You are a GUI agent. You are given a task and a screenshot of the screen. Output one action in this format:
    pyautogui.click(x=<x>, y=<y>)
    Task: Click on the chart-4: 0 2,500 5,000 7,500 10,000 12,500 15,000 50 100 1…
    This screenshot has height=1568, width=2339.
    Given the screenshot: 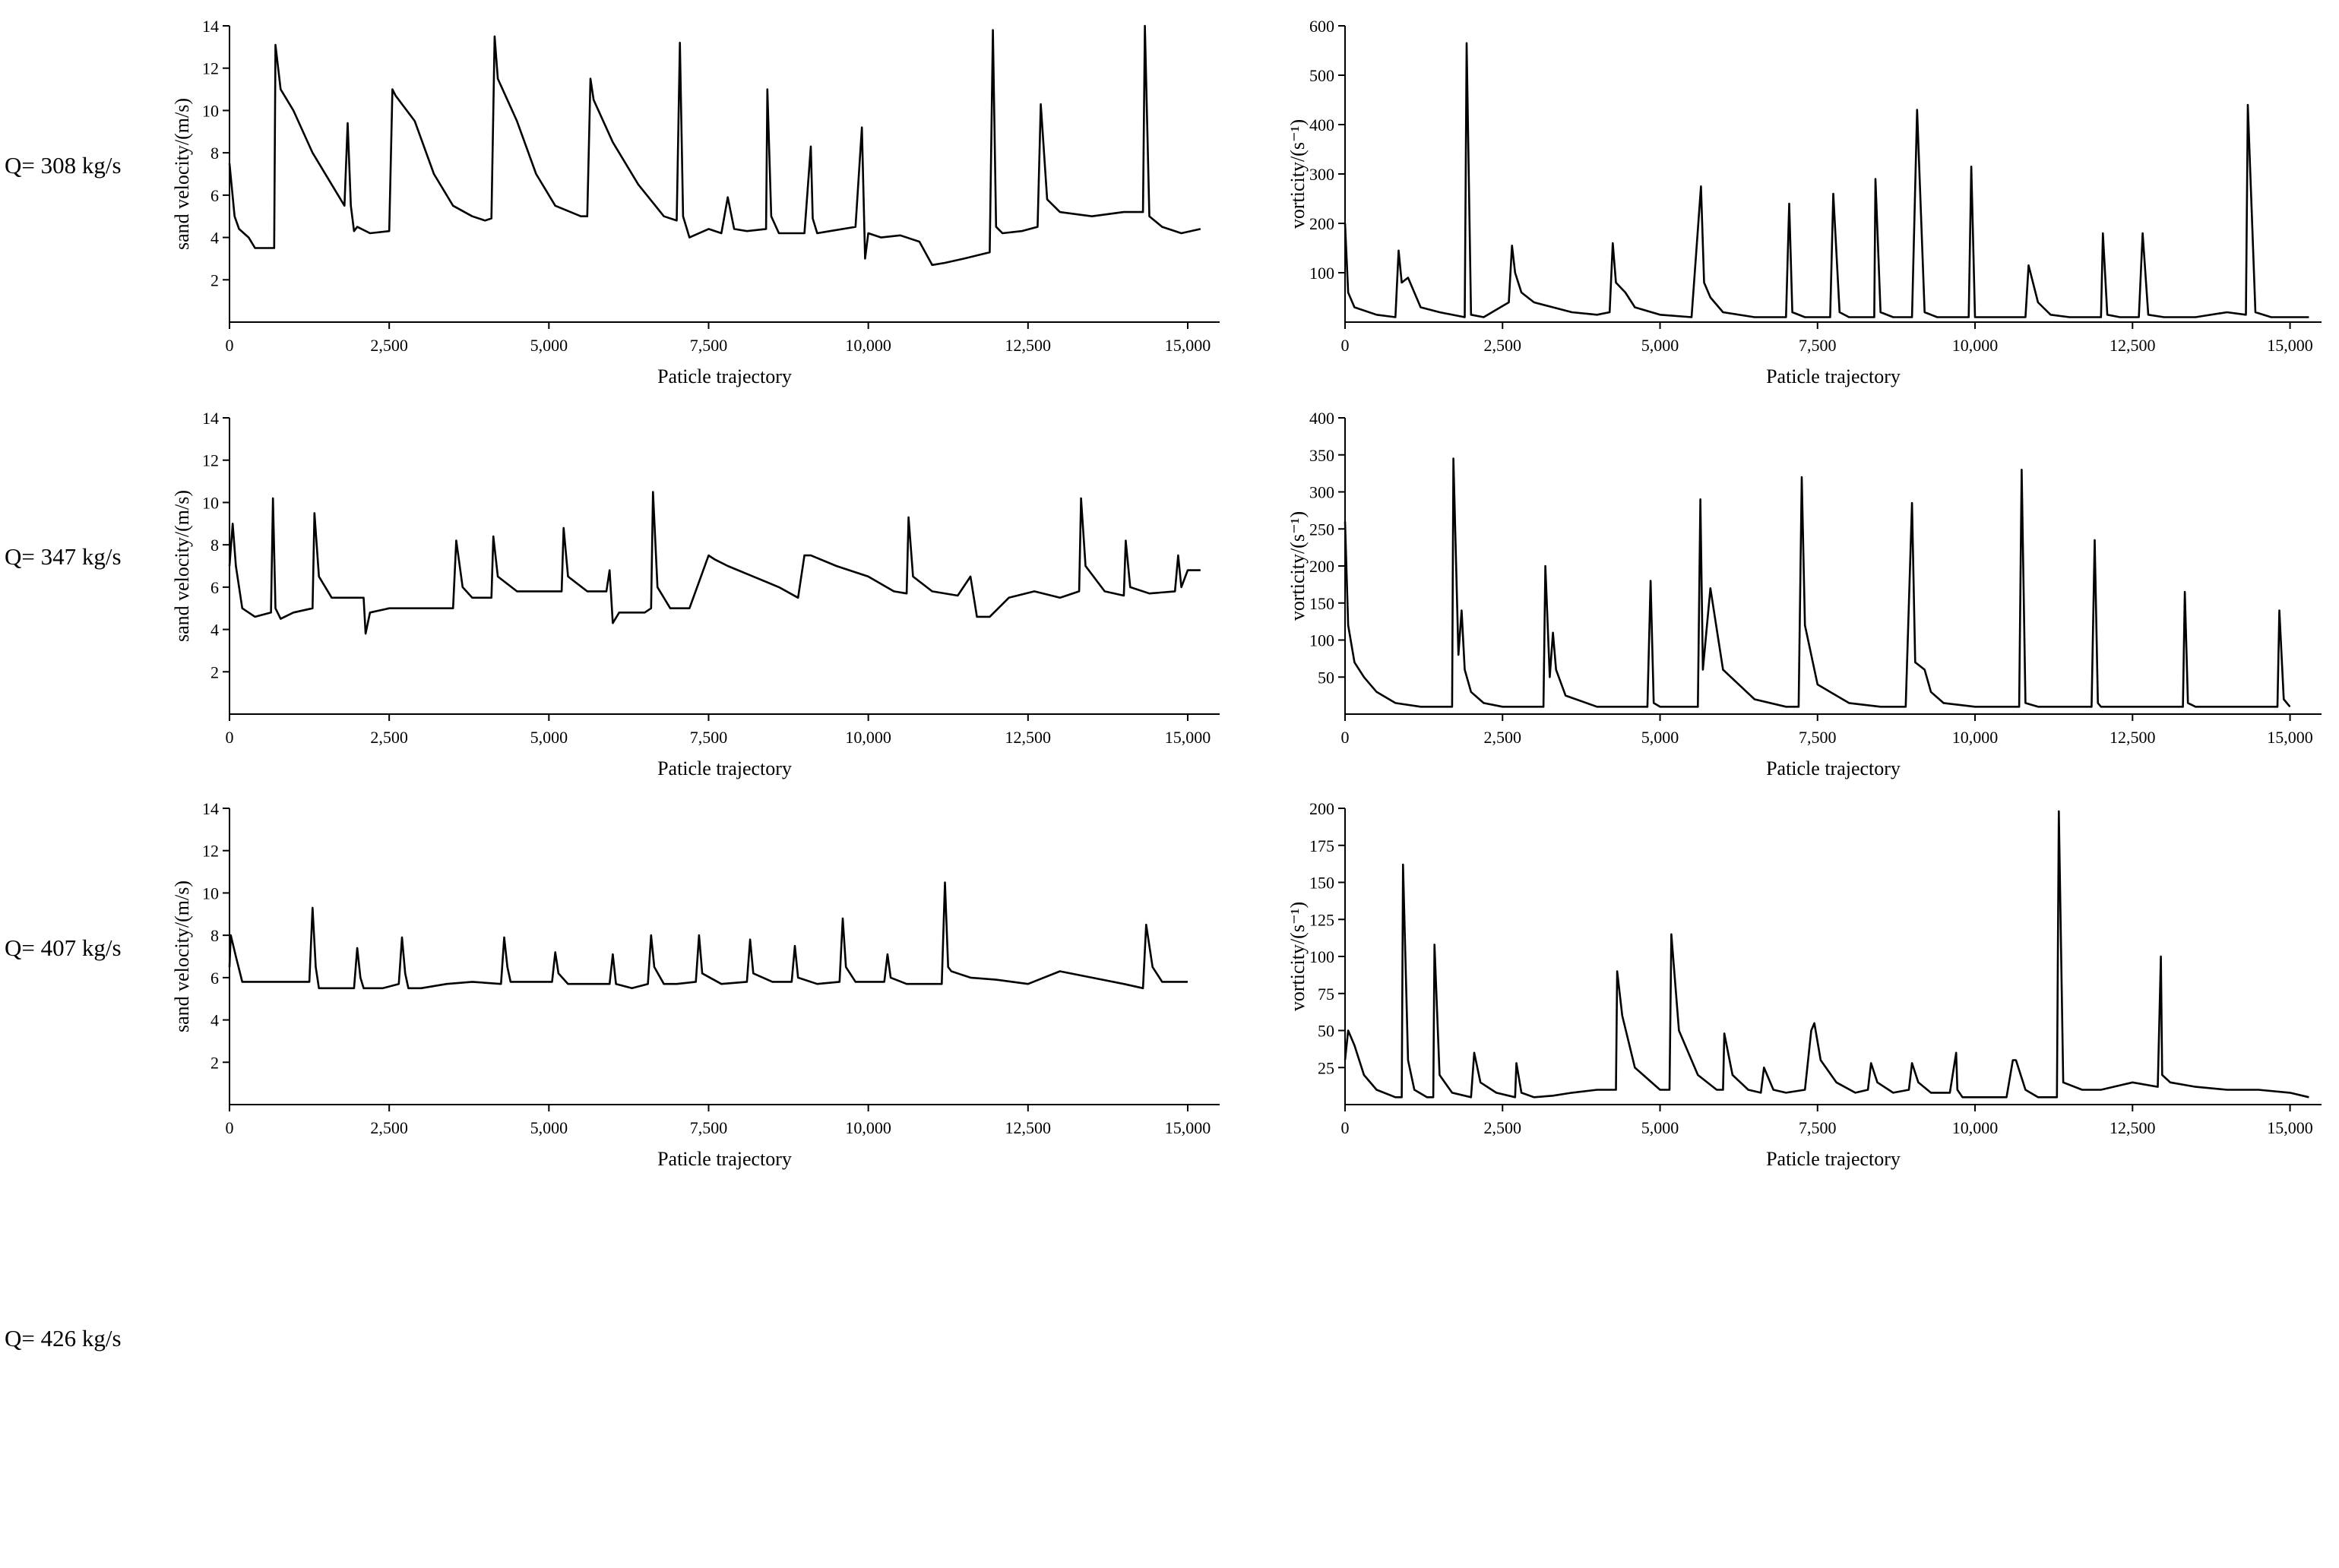 What is the action you would take?
    pyautogui.click(x=1804, y=594)
    